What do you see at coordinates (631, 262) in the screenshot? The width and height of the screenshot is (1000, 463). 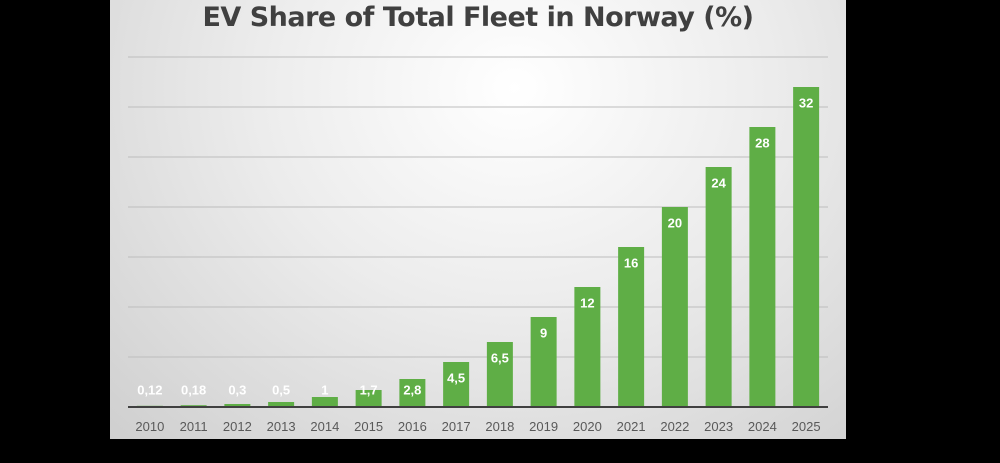 I see `data-label: 16` at bounding box center [631, 262].